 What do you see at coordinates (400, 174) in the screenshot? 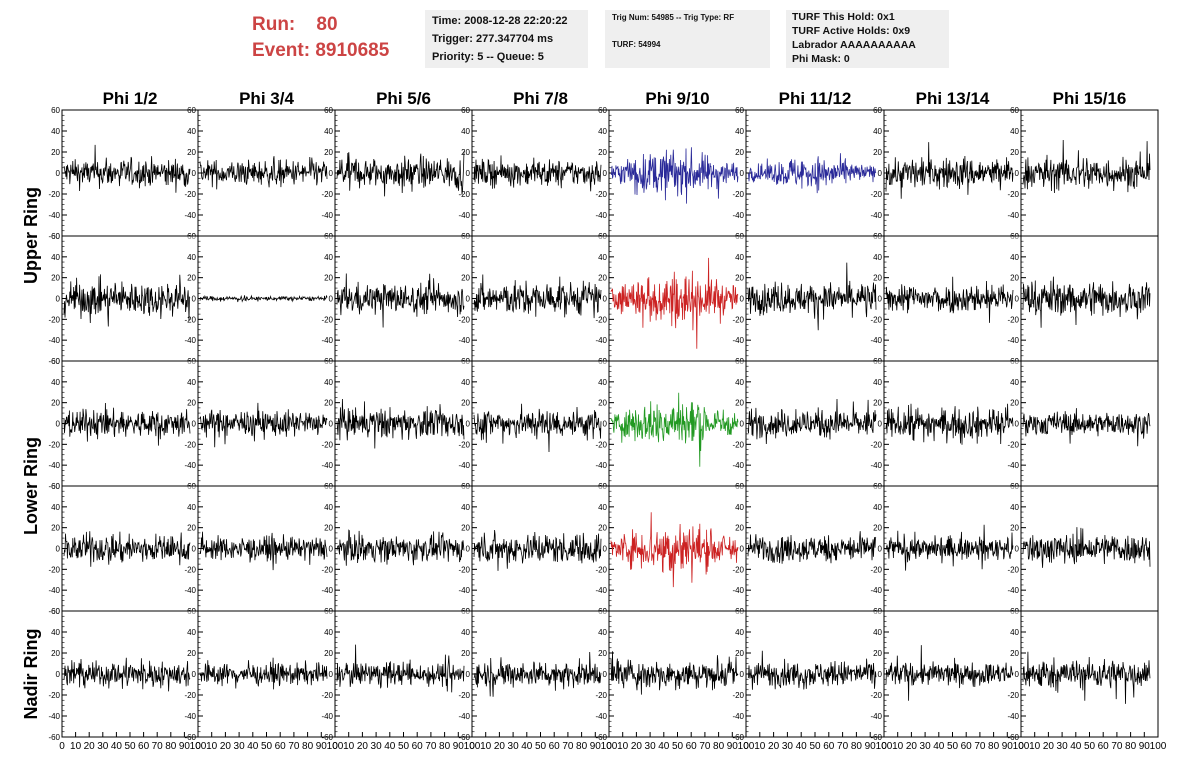
I see `waveform-r1-c3` at bounding box center [400, 174].